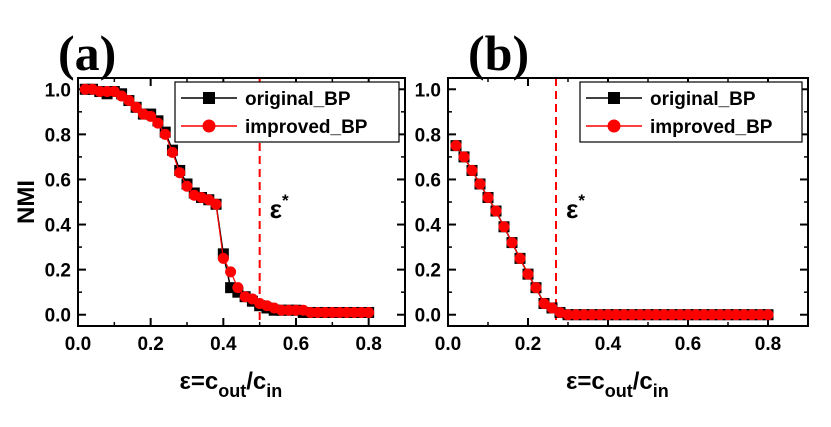 The image size is (831, 427). Describe the element at coordinates (572, 209) in the screenshot. I see `threshold-symbol: ε` at that location.